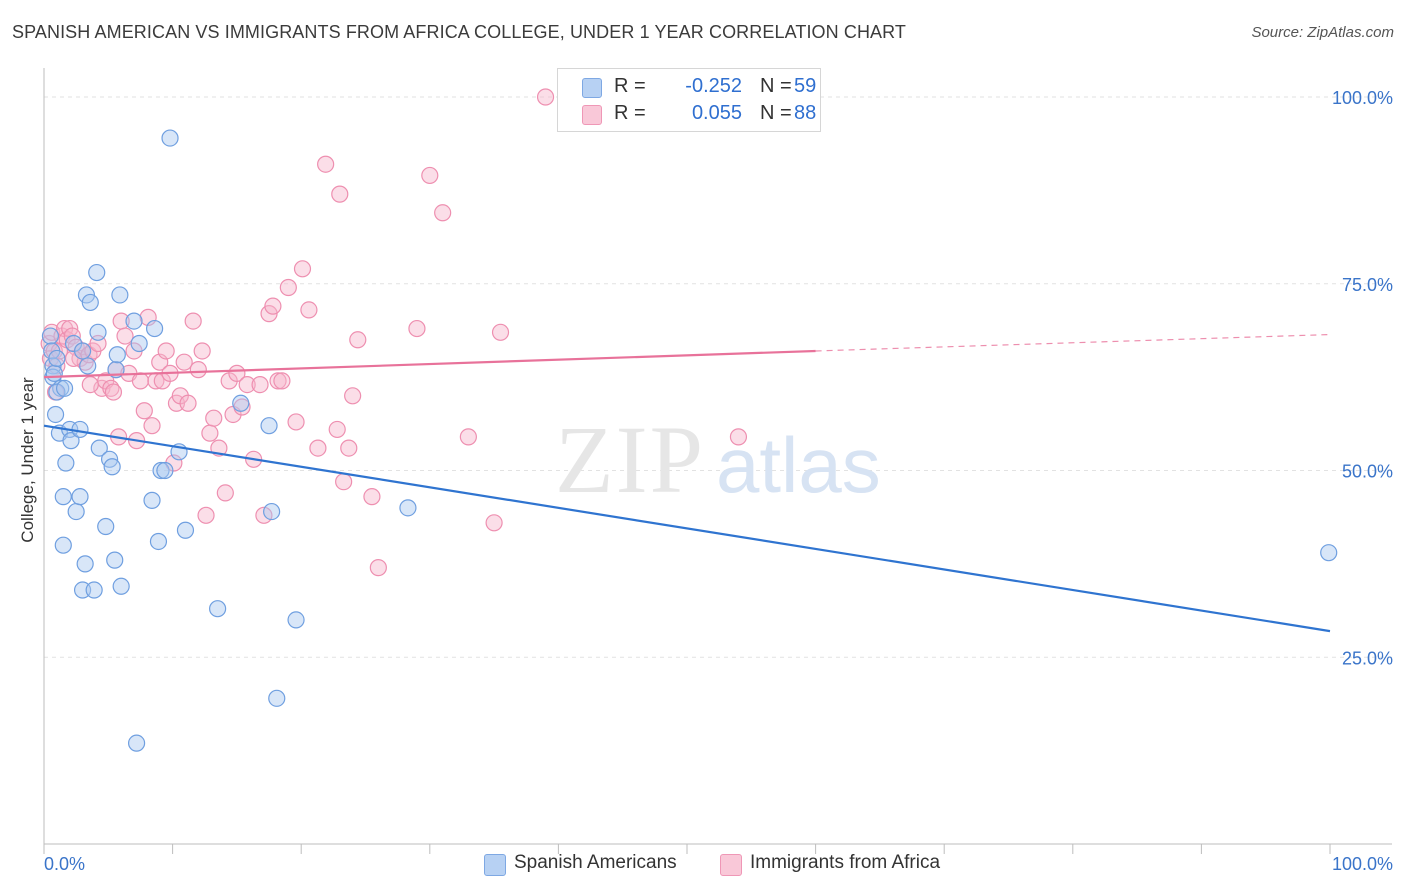 The image size is (1406, 892). Describe the element at coordinates (1322, 32) in the screenshot. I see `source-label: Source: ZipAtlas.com` at that location.